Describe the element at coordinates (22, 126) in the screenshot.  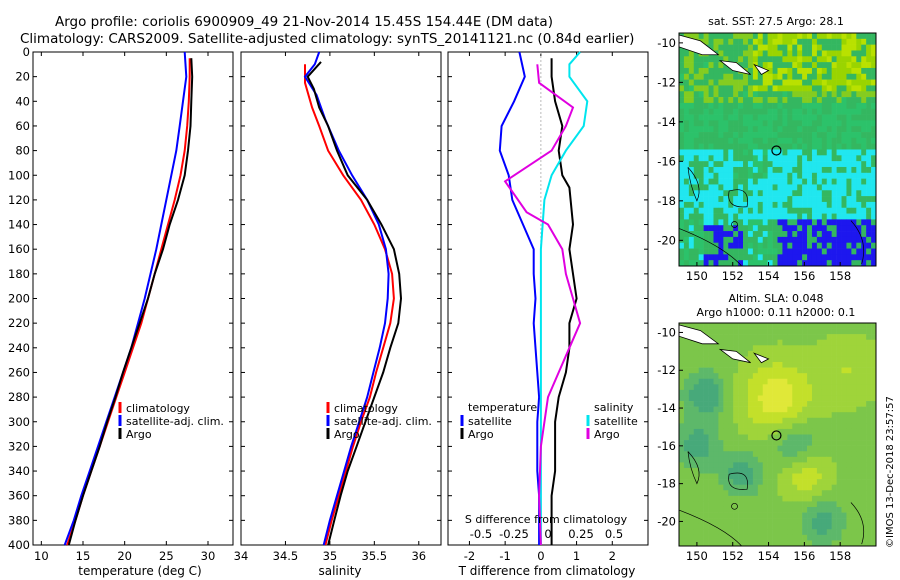
I see `y-tick-label: 60` at that location.